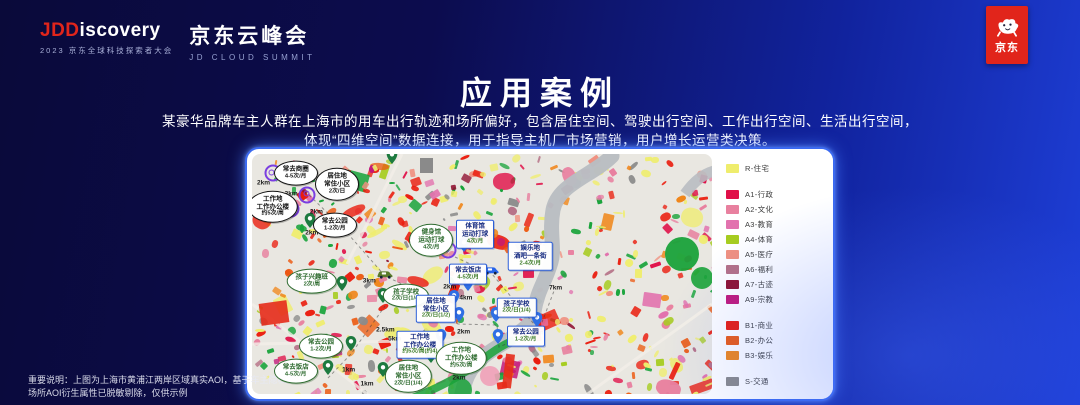  Describe the element at coordinates (759, 325) in the screenshot. I see `legend-label: B1-商业` at that location.